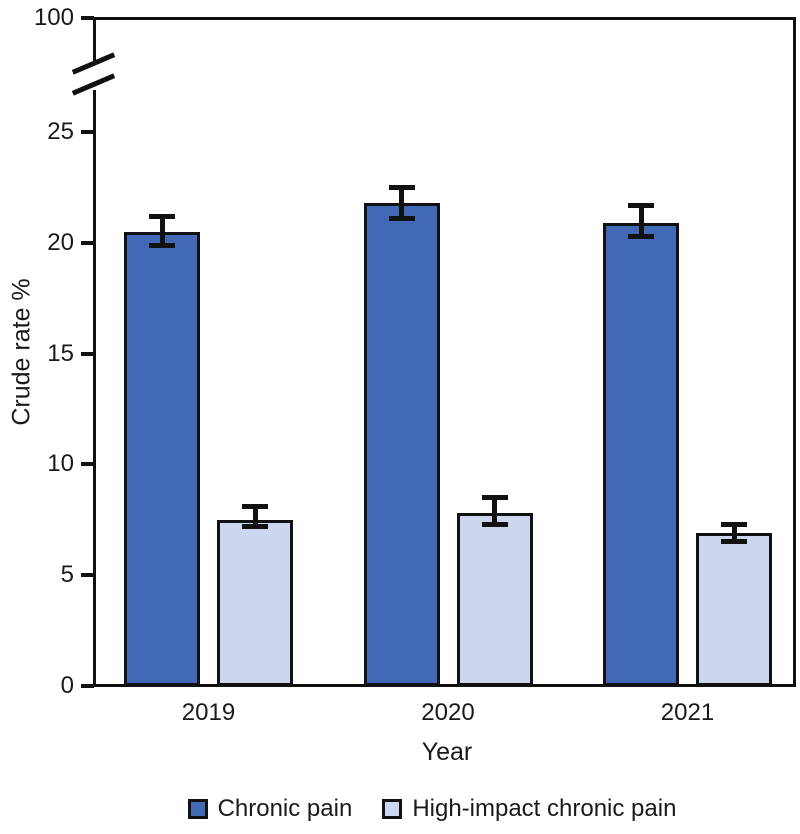 This screenshot has height=834, width=800. What do you see at coordinates (734, 609) in the screenshot?
I see `bar-high-impact-chronic-pain-2021` at bounding box center [734, 609].